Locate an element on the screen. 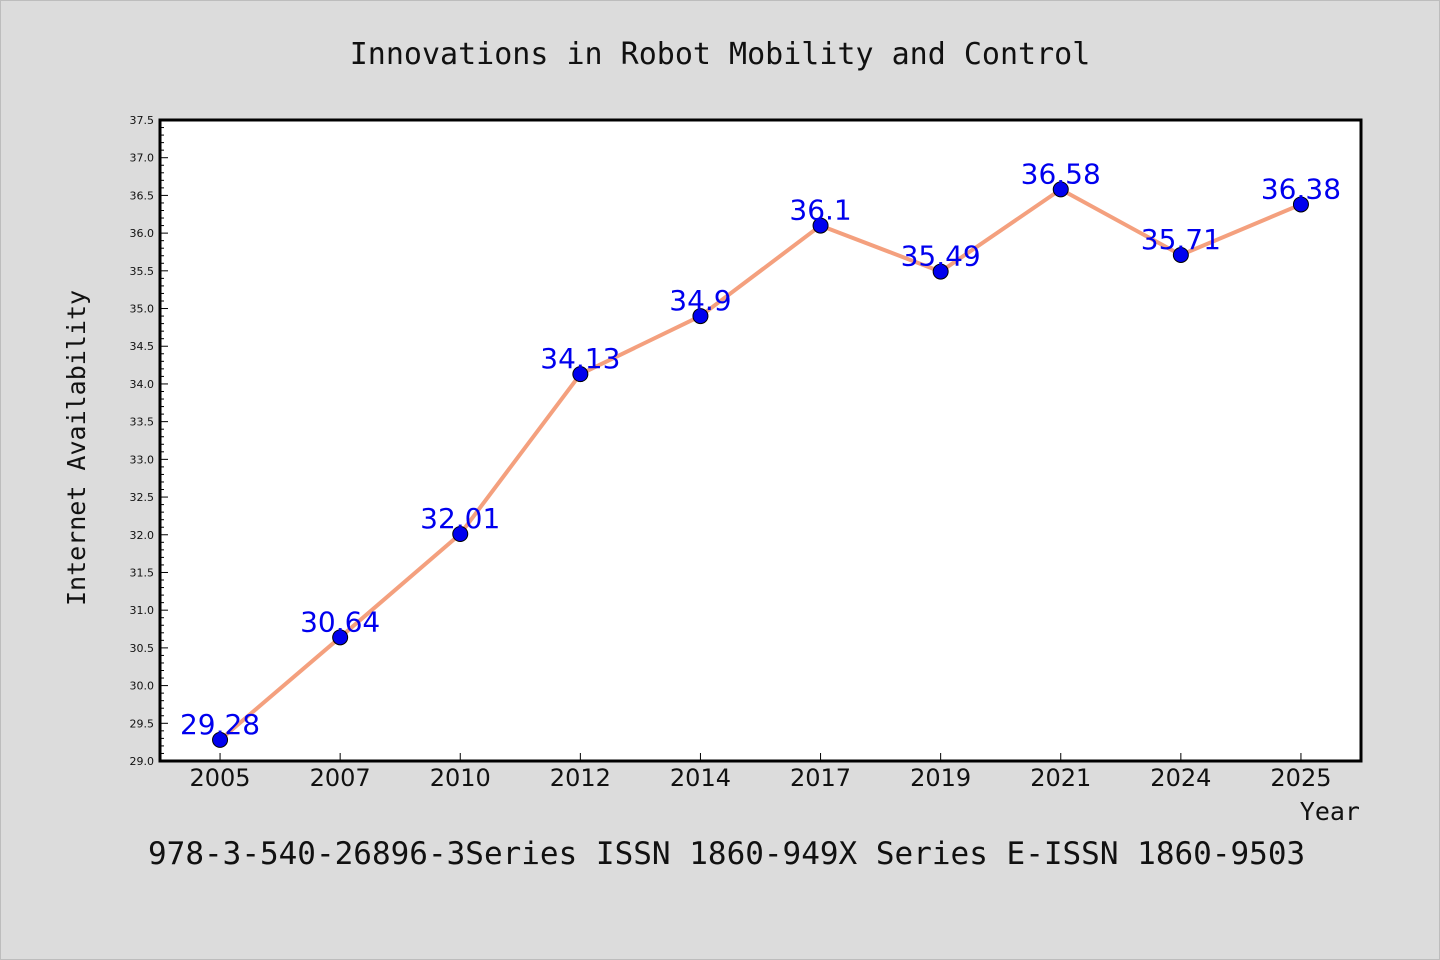  data-label: 36.58 is located at coordinates (1061, 173).